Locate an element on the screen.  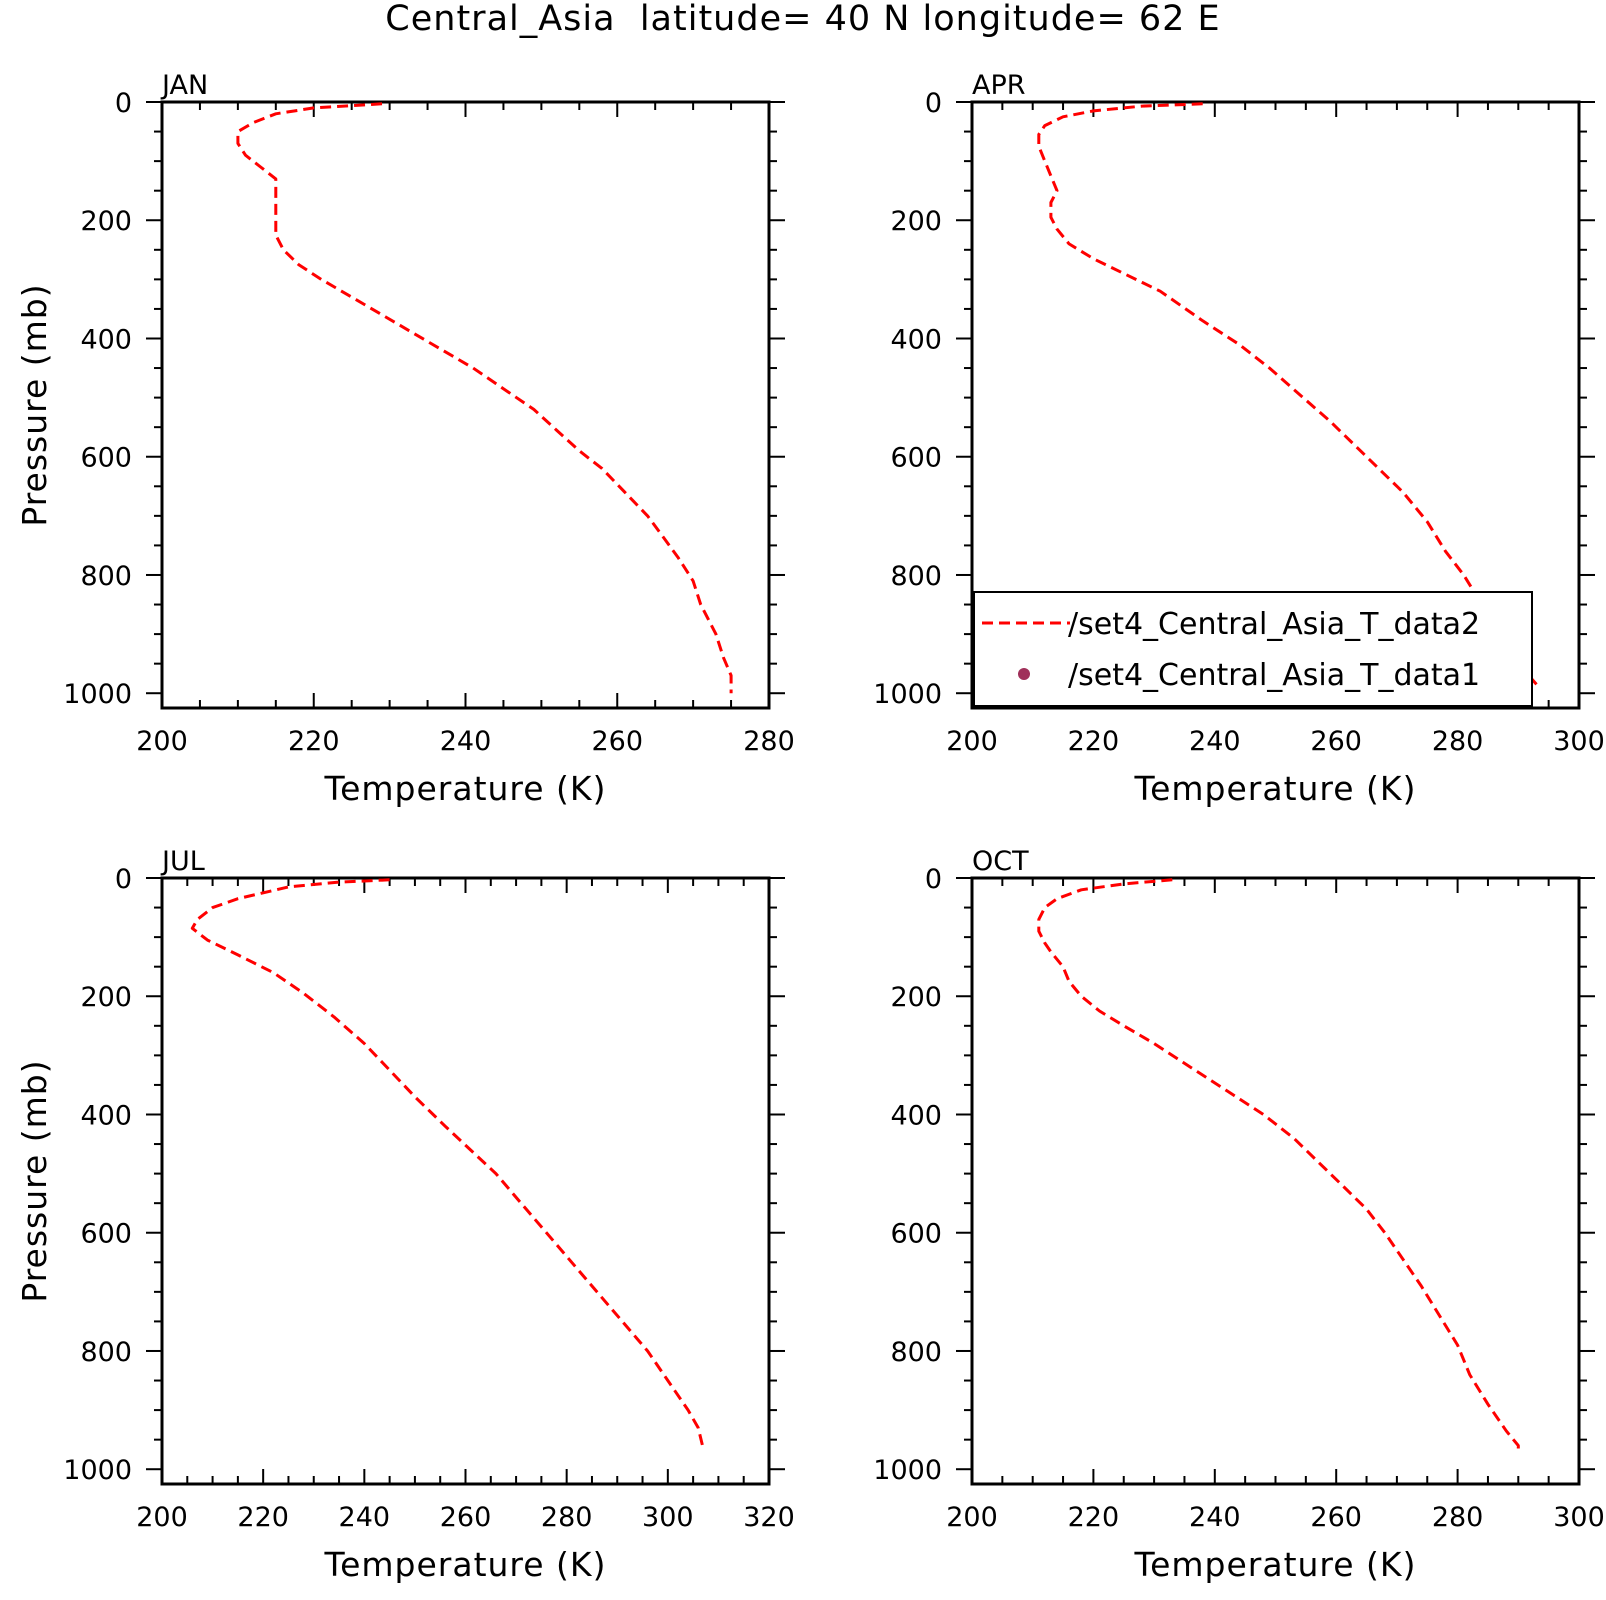
x-tick-label: 320 is located at coordinates (769, 1517).